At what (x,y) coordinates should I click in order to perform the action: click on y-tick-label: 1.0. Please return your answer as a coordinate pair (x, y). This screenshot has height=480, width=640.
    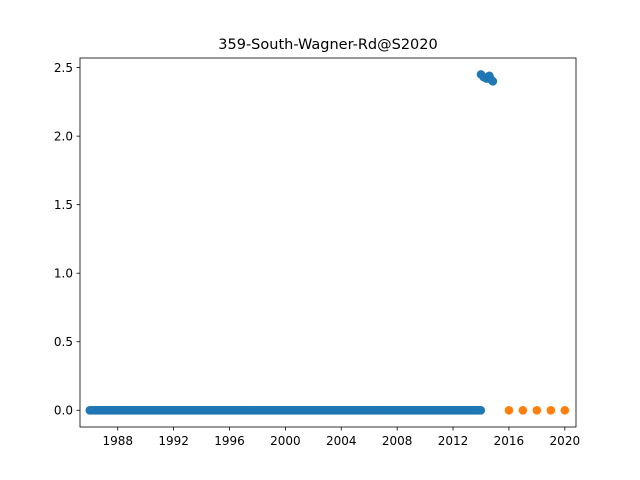
    Looking at the image, I should click on (63, 274).